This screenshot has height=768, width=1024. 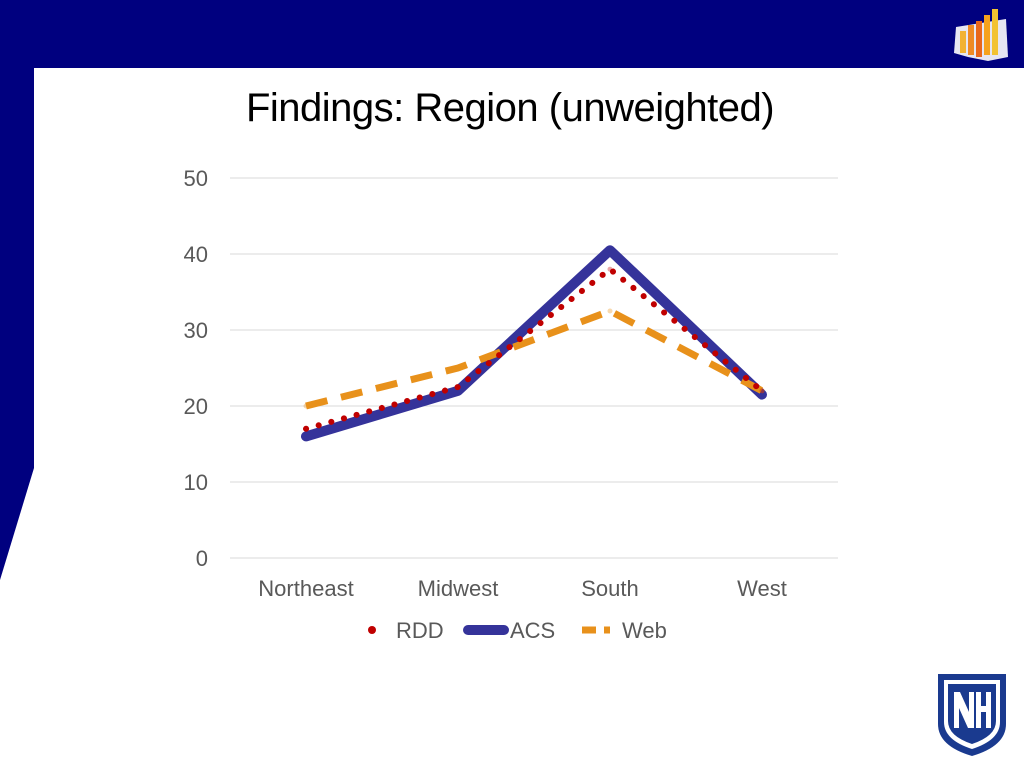 I want to click on y-tick-label: 50, so click(x=196, y=178).